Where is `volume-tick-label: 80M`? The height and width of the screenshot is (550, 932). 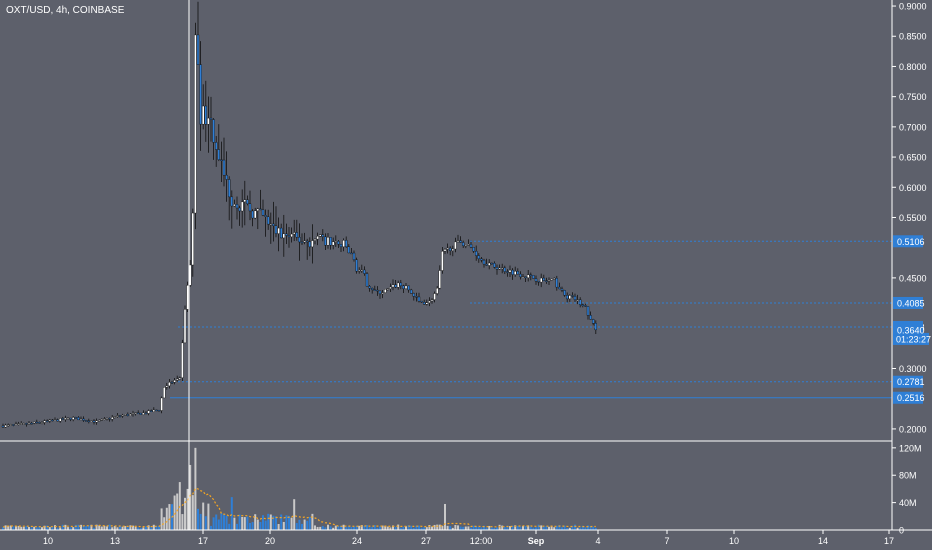 volume-tick-label: 80M is located at coordinates (908, 476).